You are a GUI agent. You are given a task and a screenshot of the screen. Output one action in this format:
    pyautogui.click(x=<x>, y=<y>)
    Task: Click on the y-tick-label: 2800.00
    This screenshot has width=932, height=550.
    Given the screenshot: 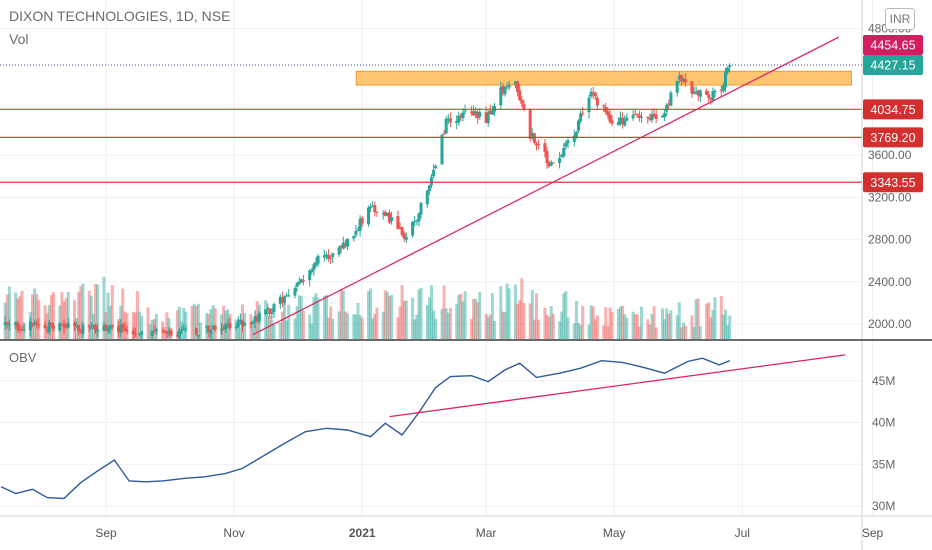 What is the action you would take?
    pyautogui.click(x=890, y=240)
    